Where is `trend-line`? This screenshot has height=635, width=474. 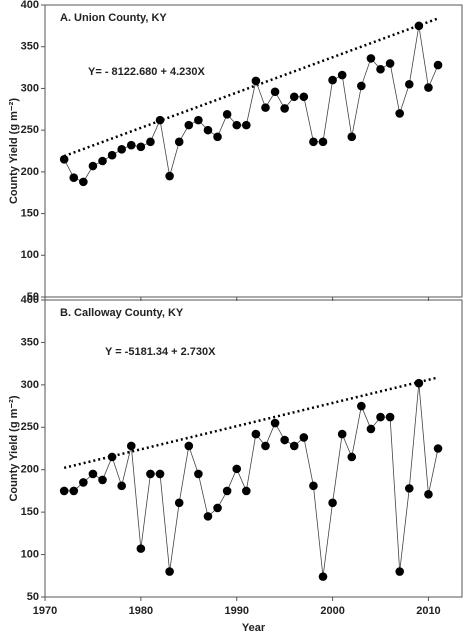 trend-line is located at coordinates (251, 423).